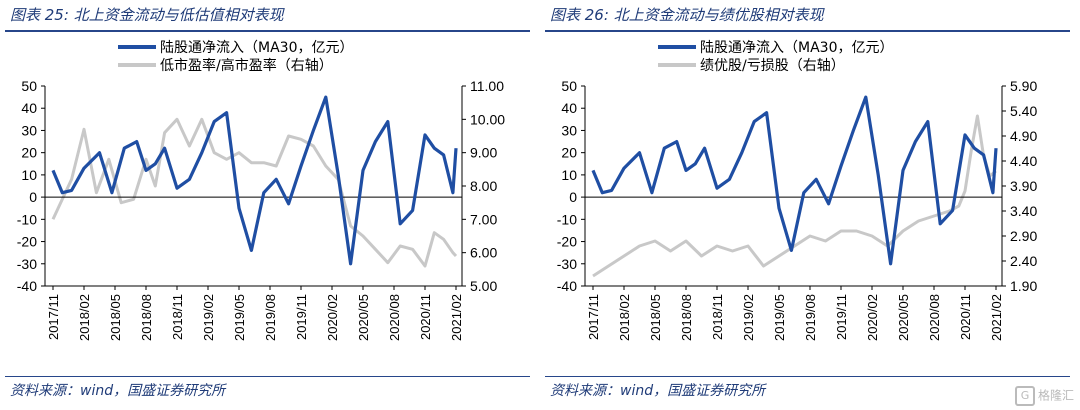 The height and width of the screenshot is (410, 1080). Describe the element at coordinates (1055, 395) in the screenshot. I see `watermark-text: 格隆汇` at that location.